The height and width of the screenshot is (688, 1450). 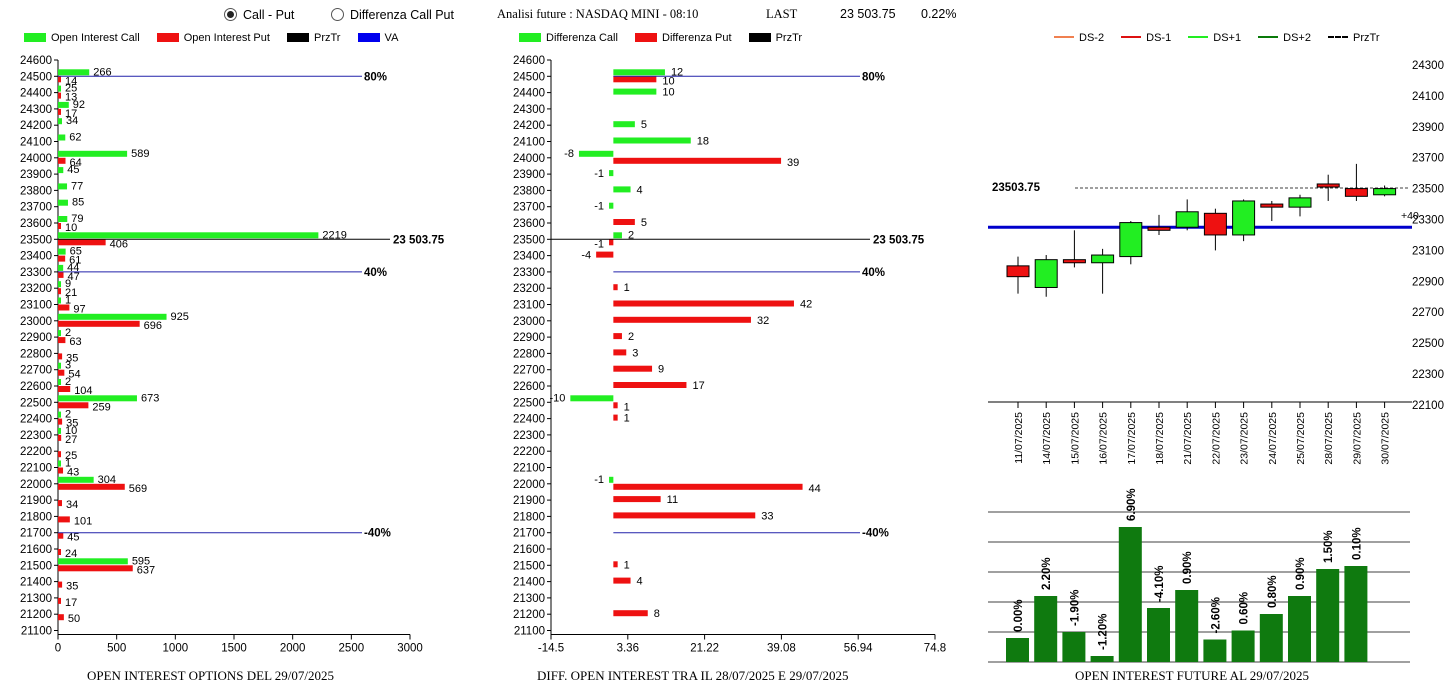 What do you see at coordinates (36, 469) in the screenshot?
I see `c1-y-tick-label: 22100` at bounding box center [36, 469].